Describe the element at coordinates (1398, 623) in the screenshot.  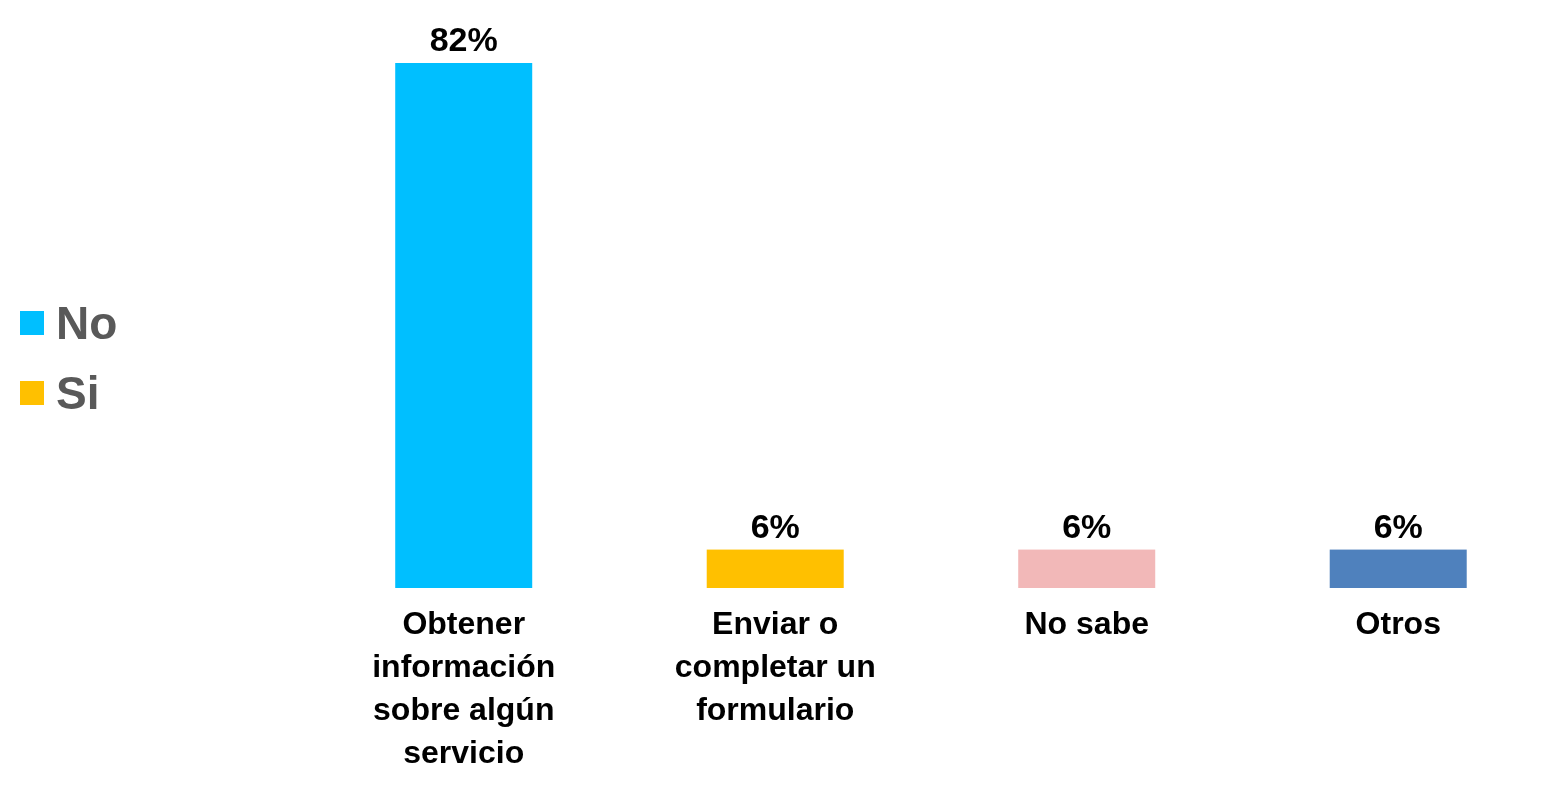
I see `x-tick-label: Otros` at that location.